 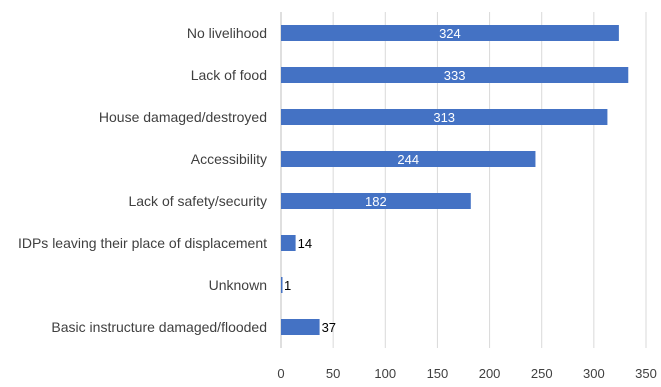 I want to click on x-tick-label: 300, so click(x=594, y=373).